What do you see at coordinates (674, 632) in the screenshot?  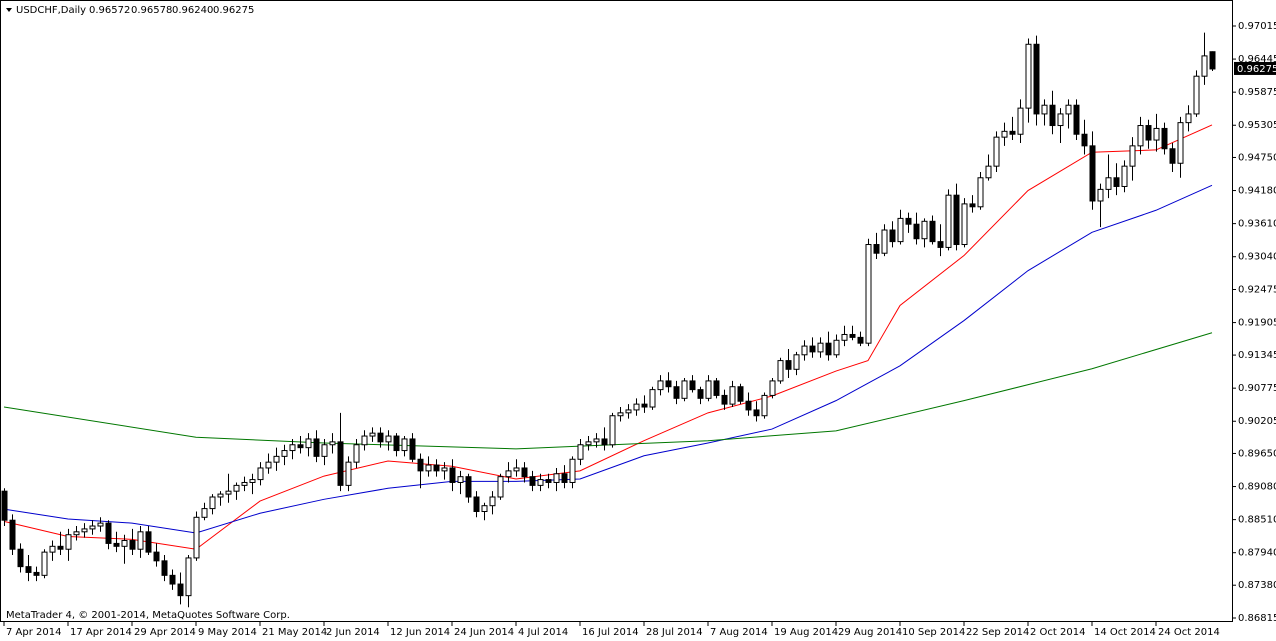 I see `x-tick-label: 28 Jul 2014` at bounding box center [674, 632].